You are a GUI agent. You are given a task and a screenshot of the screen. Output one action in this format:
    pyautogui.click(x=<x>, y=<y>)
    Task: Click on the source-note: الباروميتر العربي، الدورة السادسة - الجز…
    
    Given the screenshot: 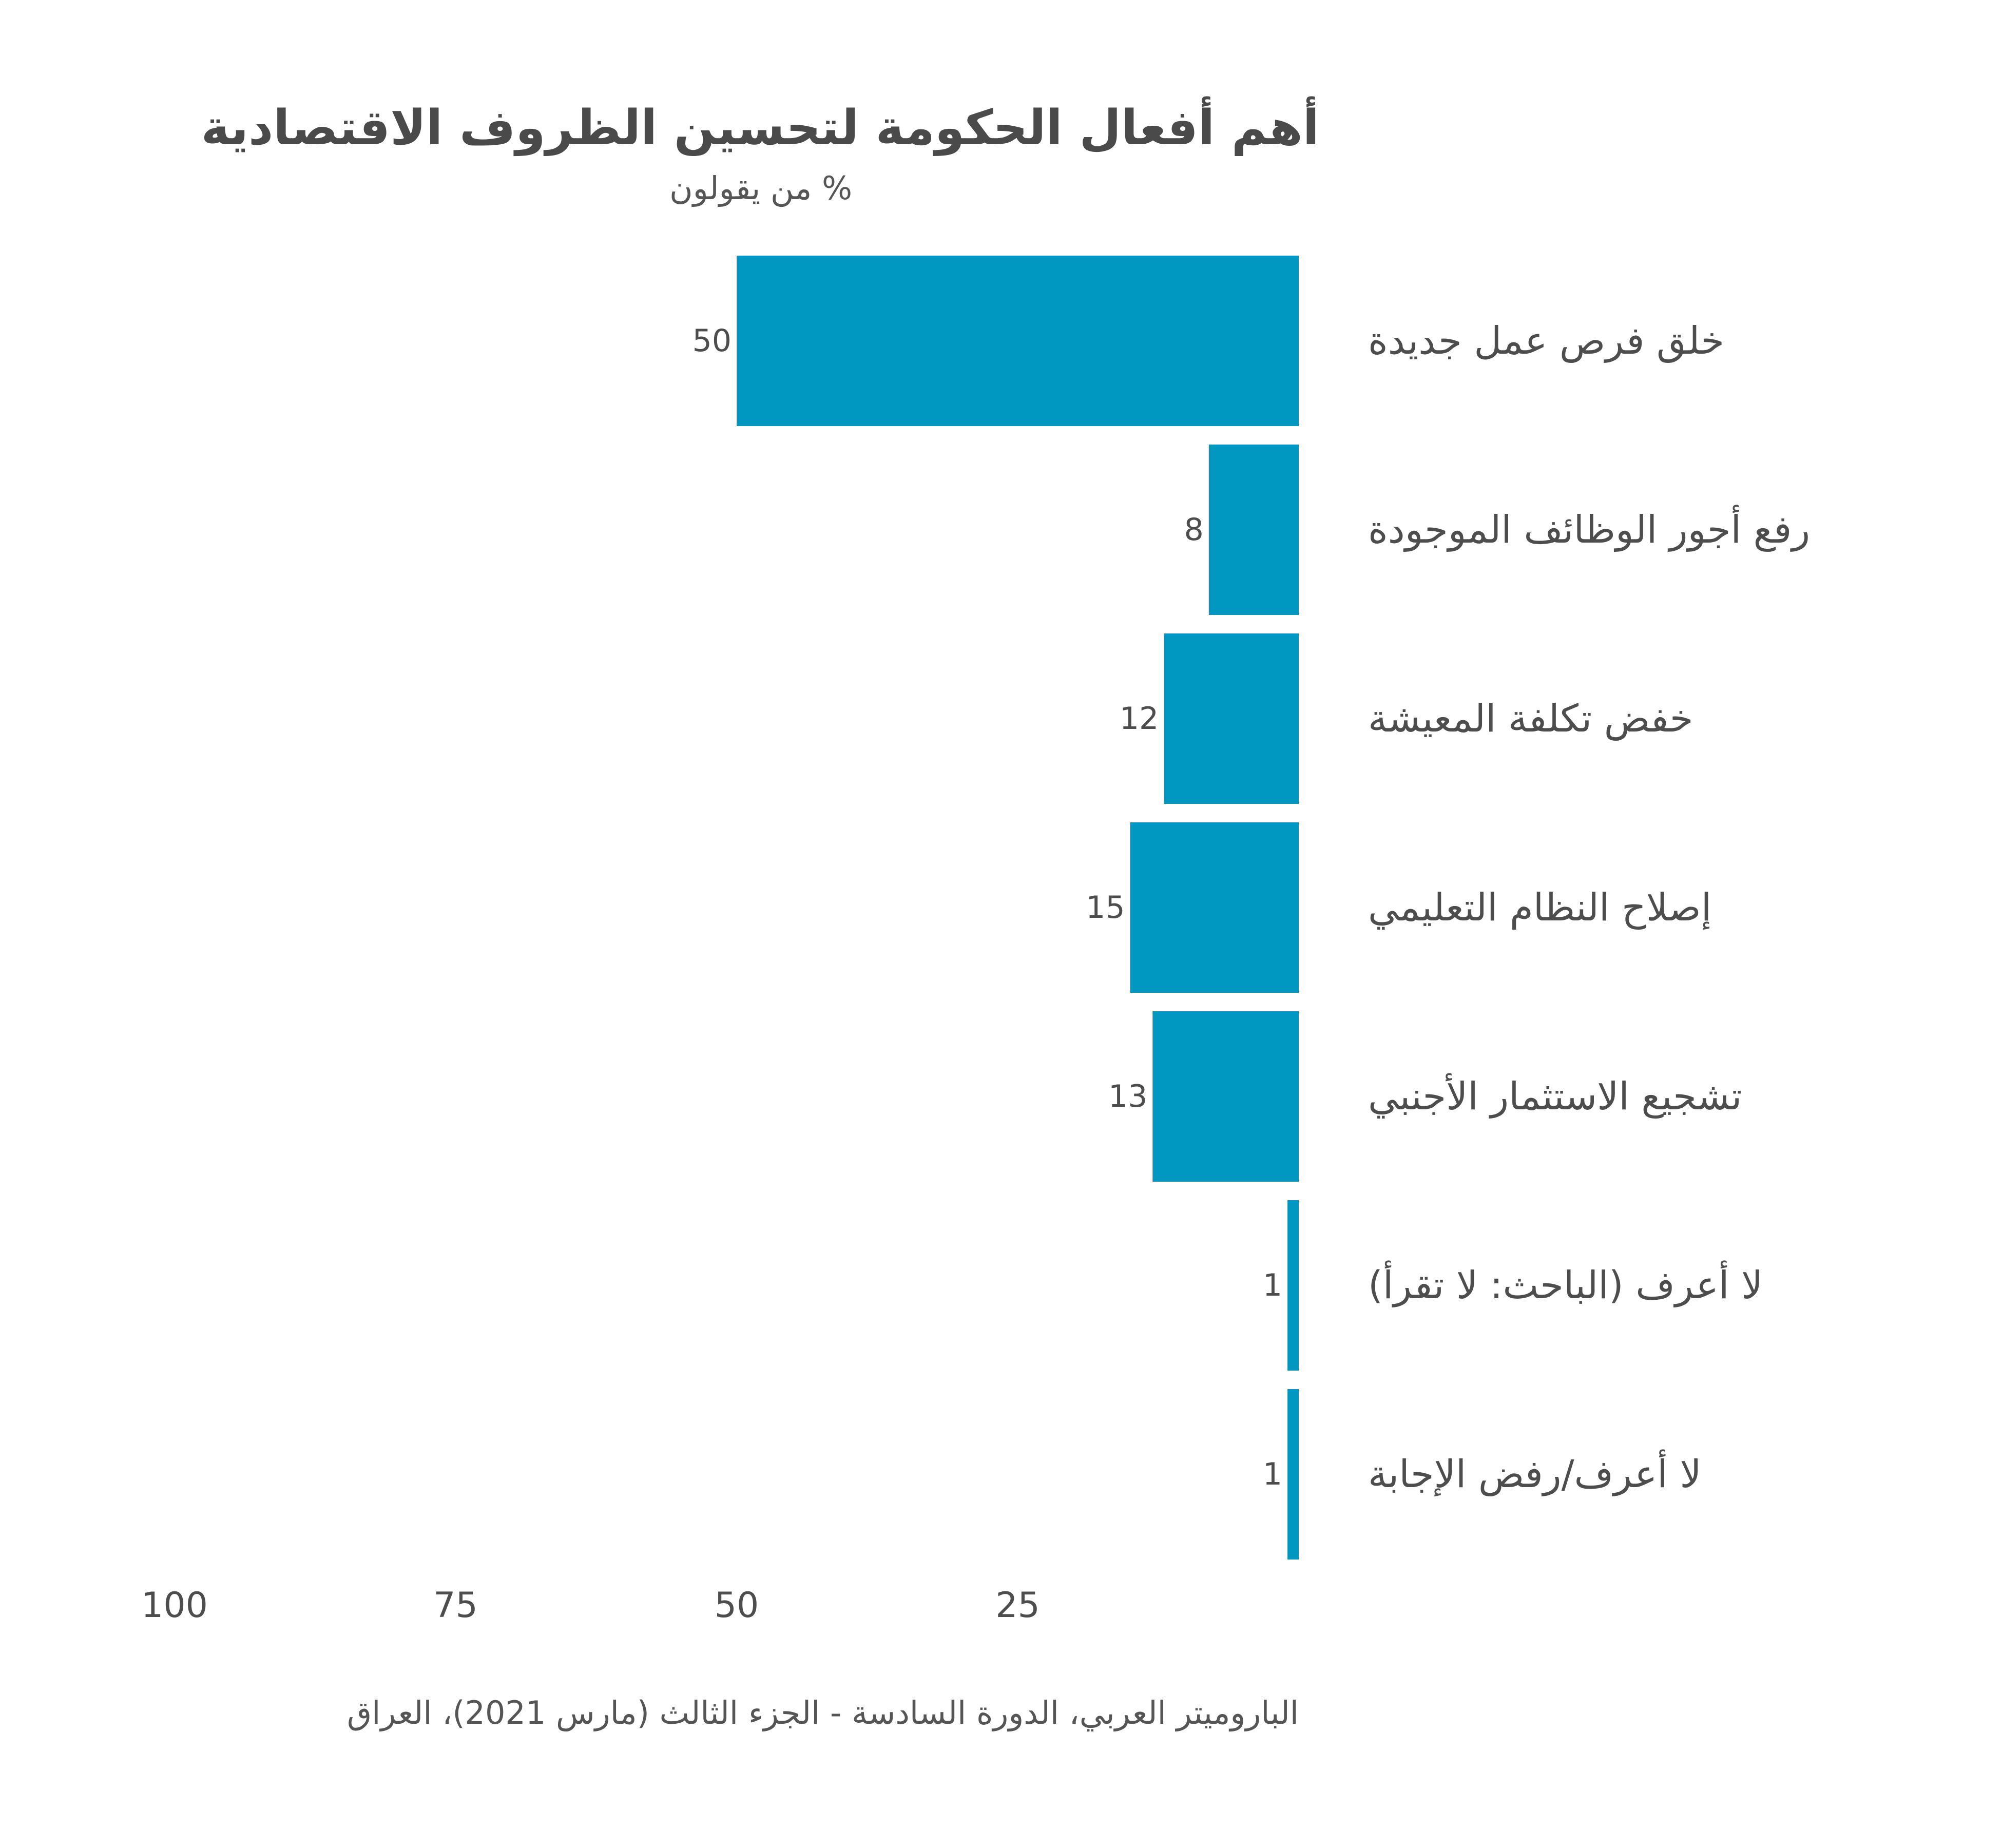 What is the action you would take?
    pyautogui.click(x=823, y=1712)
    